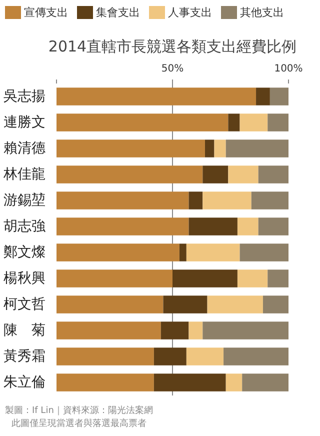 This screenshot has height=436, width=320. Describe the element at coordinates (79, 411) in the screenshot. I see `text: 製圖：If Lin｜資料來源：陽光法案網` at that location.